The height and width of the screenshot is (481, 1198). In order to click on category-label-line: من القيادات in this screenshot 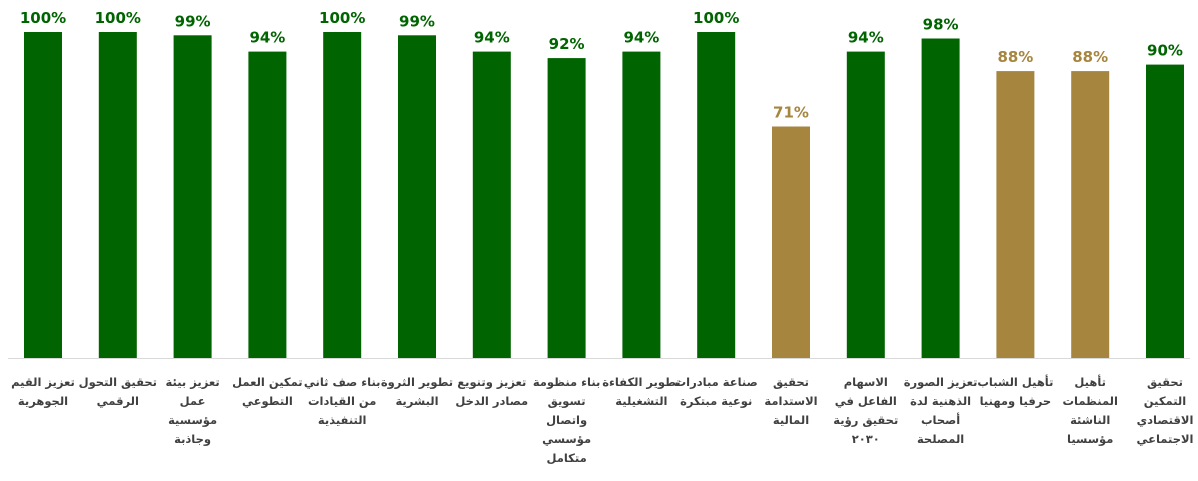, I will do `click(342, 401)`.